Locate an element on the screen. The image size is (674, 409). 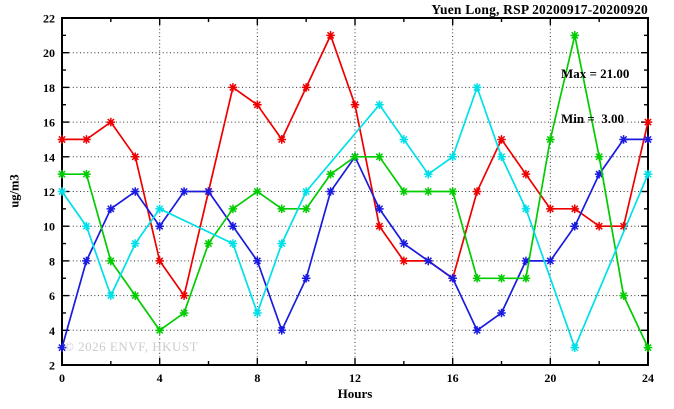
x-tick-label: 8 is located at coordinates (257, 378).